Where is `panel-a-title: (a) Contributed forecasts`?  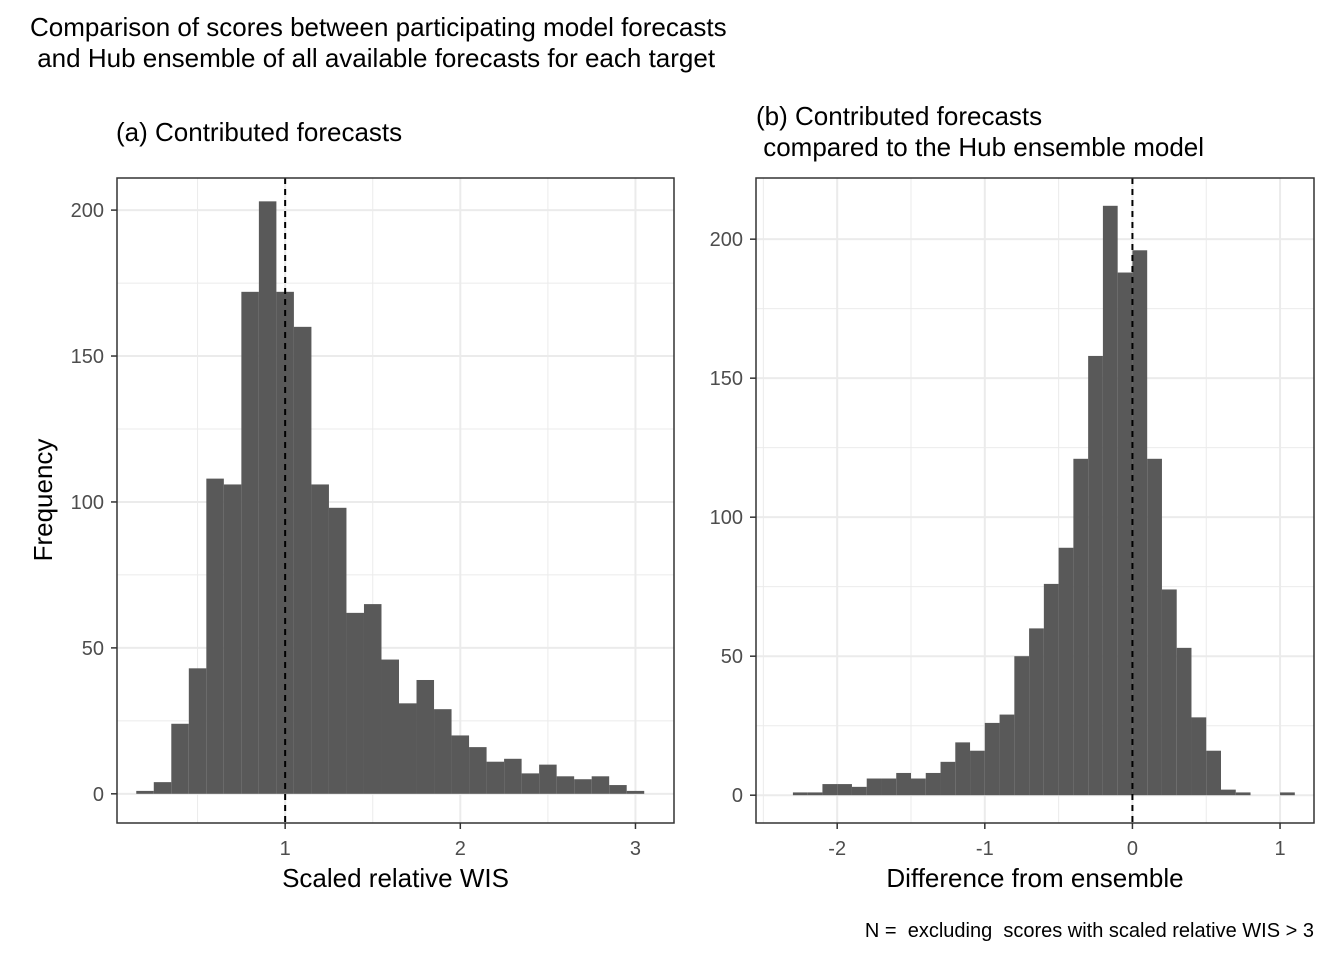 panel-a-title: (a) Contributed forecasts is located at coordinates (259, 132).